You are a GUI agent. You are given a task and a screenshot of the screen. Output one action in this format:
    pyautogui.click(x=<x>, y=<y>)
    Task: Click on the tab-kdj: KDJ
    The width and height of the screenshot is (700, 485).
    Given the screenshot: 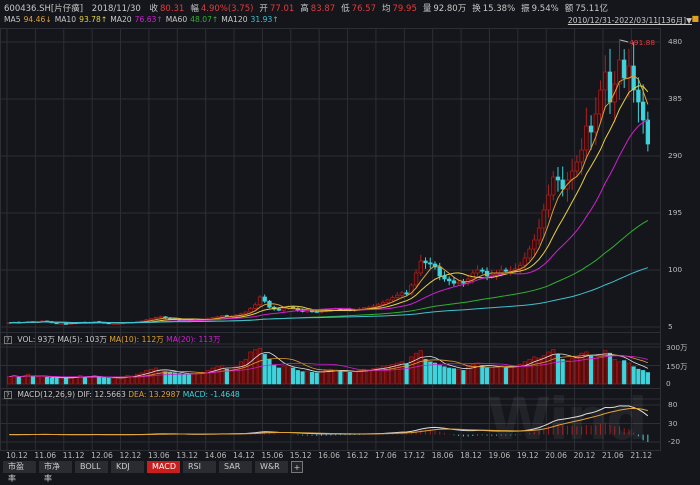 What is the action you would take?
    pyautogui.click(x=127, y=467)
    